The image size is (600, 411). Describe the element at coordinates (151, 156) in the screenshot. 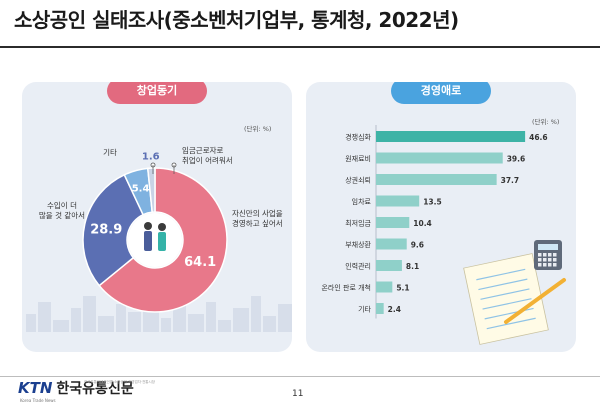

I see `pie-value-label: 1.6` at that location.